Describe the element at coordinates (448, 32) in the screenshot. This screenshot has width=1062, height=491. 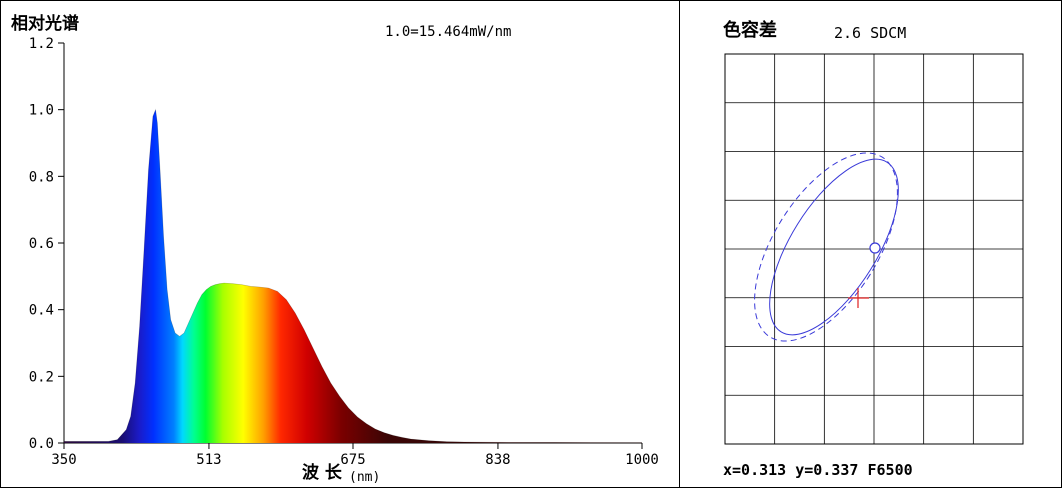
I see `normalization-annotation: 1.0=15.464mW/nm` at that location.